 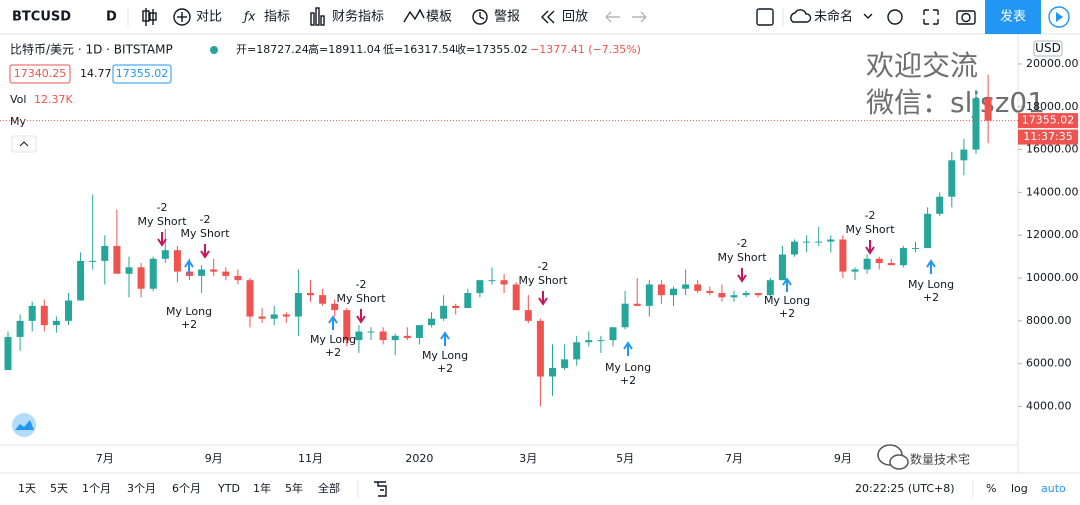 What do you see at coordinates (111, 17) in the screenshot?
I see `interval: D` at bounding box center [111, 17].